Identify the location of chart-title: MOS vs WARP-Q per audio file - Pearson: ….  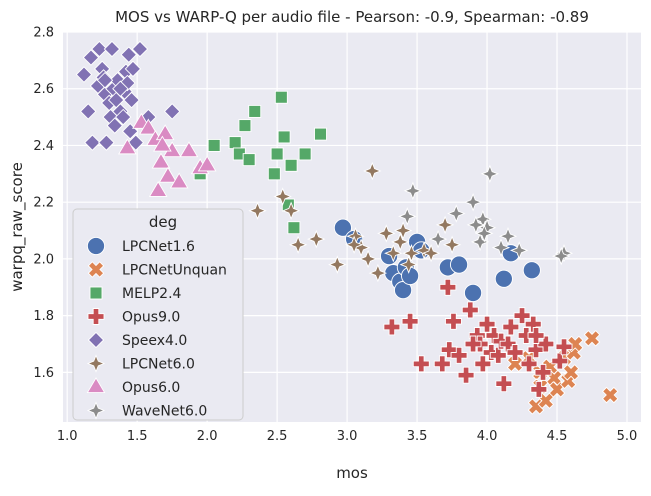
(352, 17).